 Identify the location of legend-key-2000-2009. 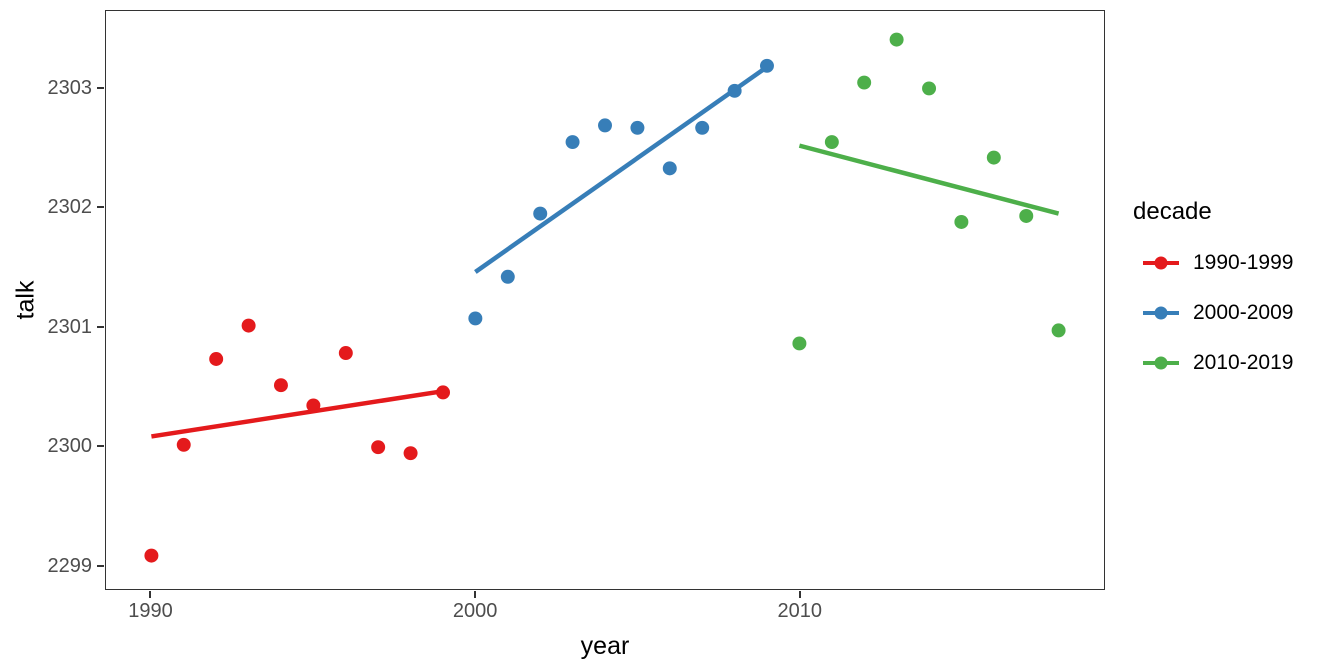
(1161, 313).